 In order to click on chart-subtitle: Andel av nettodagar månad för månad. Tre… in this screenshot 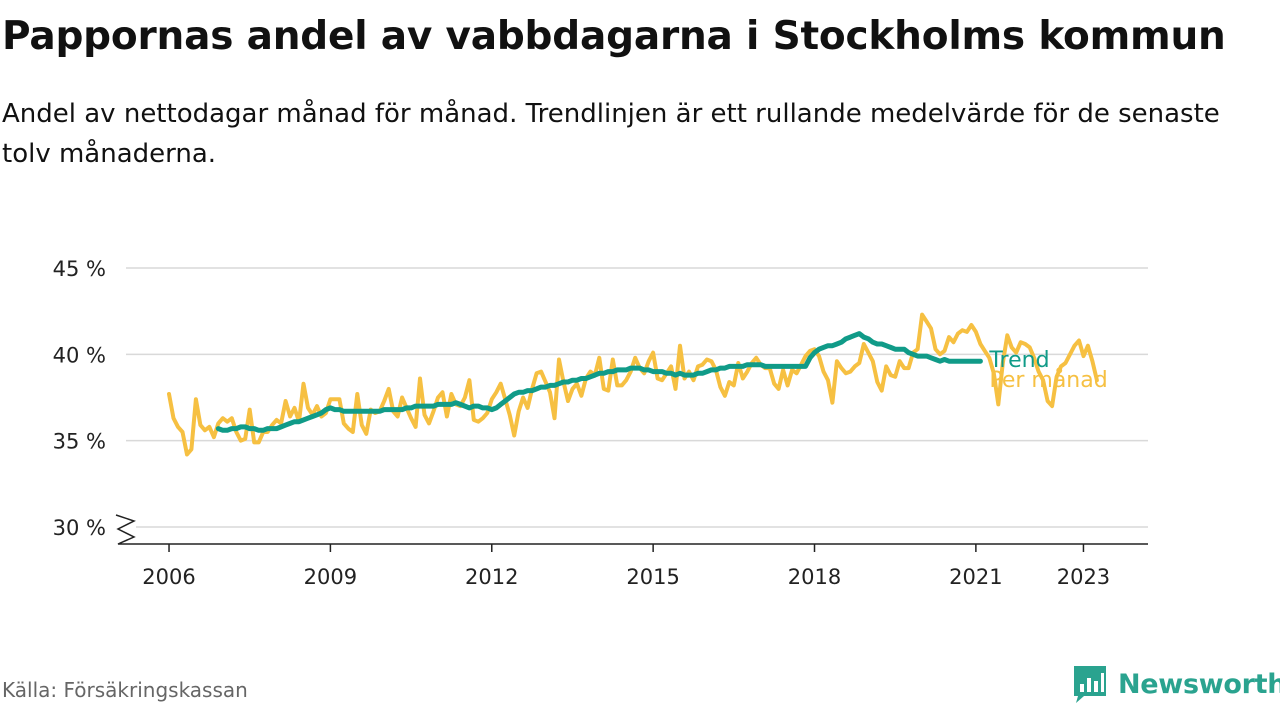, I will do `click(611, 134)`.